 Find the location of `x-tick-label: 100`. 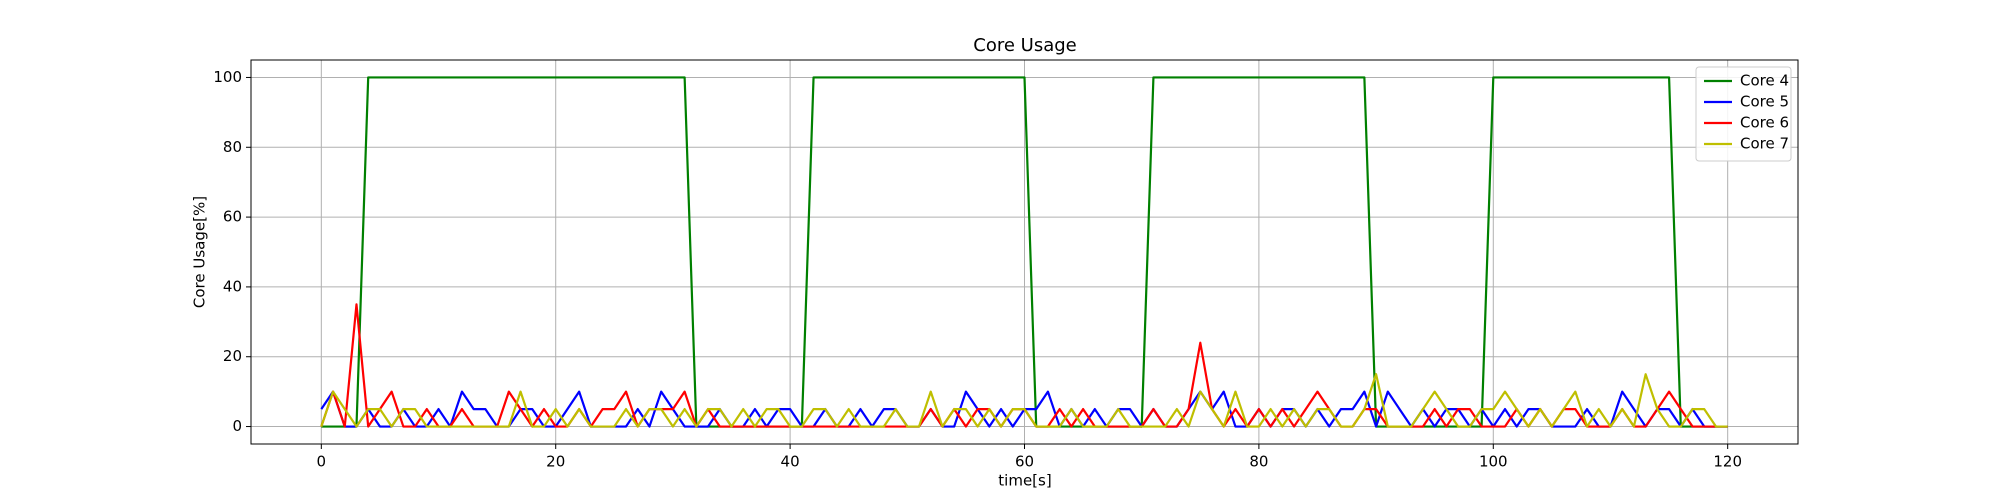

x-tick-label: 100 is located at coordinates (1493, 462).